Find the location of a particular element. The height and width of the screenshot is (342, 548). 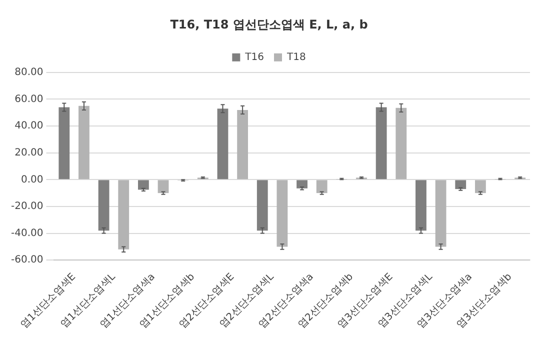

y-tick-label: 0.00 is located at coordinates (32, 180).